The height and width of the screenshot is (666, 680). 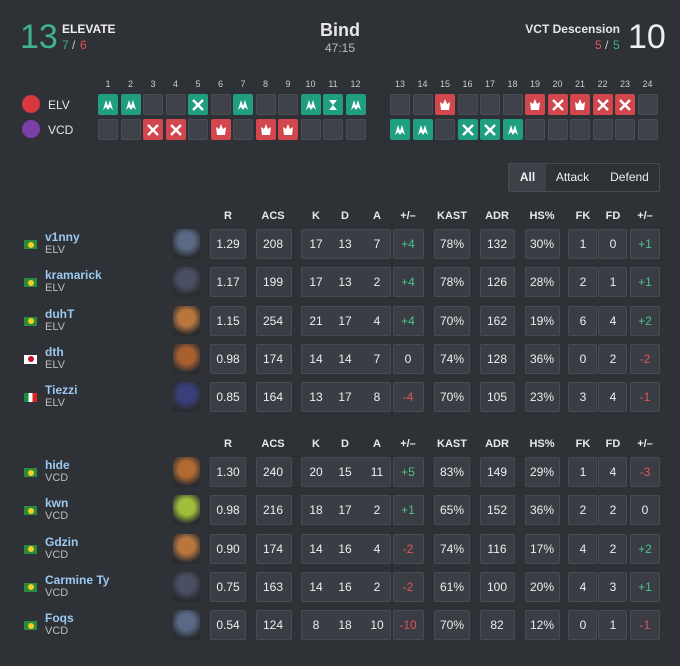 What do you see at coordinates (62, 237) in the screenshot?
I see `player-name: v1nny` at bounding box center [62, 237].